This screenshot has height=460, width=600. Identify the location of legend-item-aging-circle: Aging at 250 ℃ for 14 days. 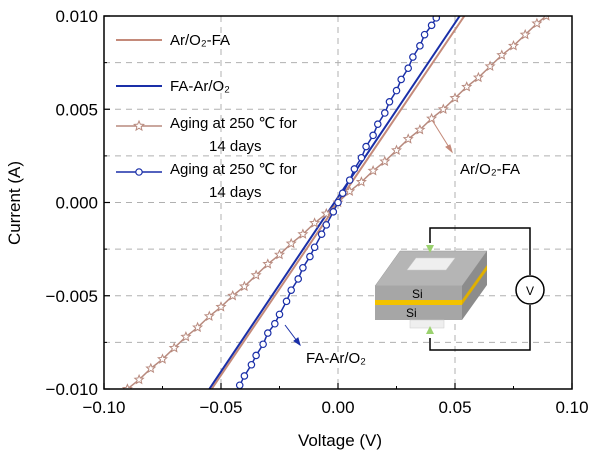
(206, 181).